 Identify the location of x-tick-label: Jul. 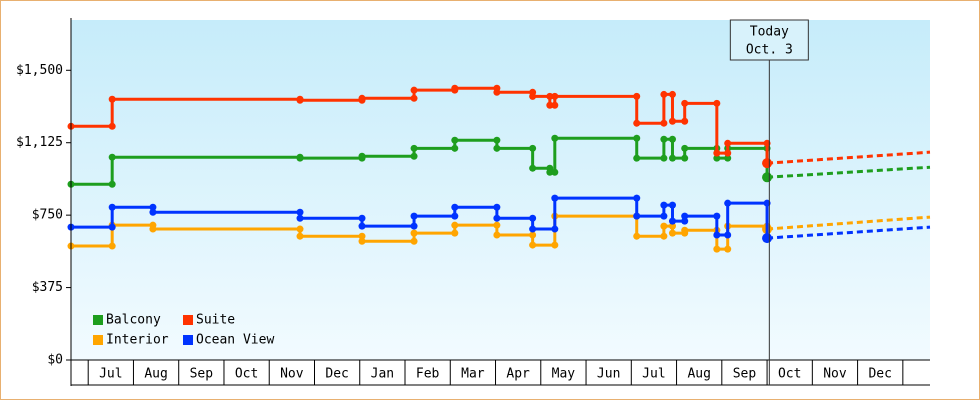
(653, 374).